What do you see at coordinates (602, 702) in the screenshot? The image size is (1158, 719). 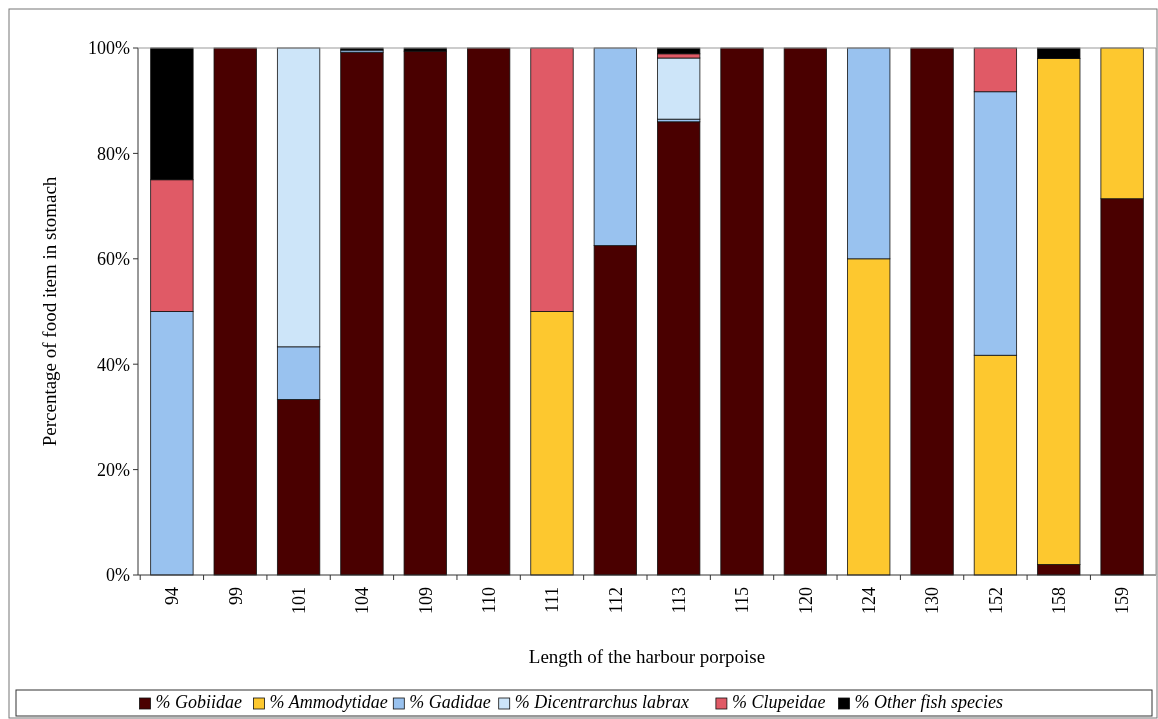 I see `legend-label: % Dicentrarchus labrax` at bounding box center [602, 702].